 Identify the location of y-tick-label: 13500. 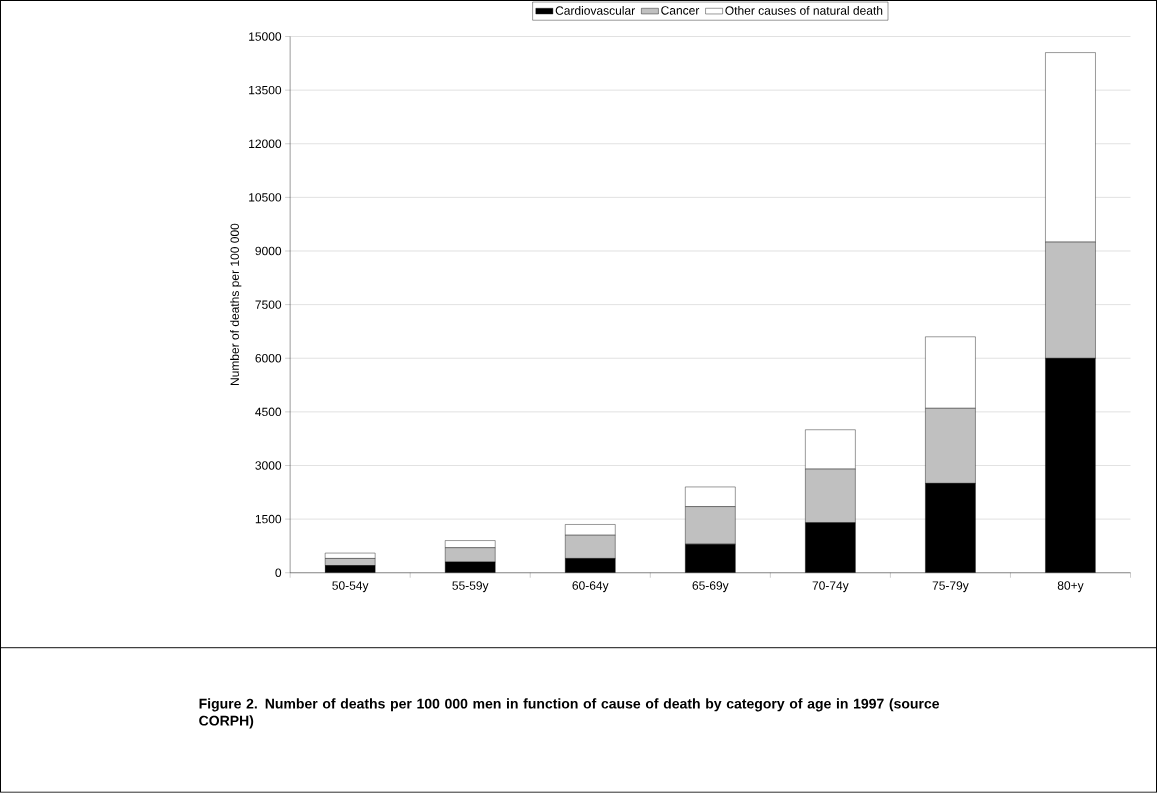
(265, 90).